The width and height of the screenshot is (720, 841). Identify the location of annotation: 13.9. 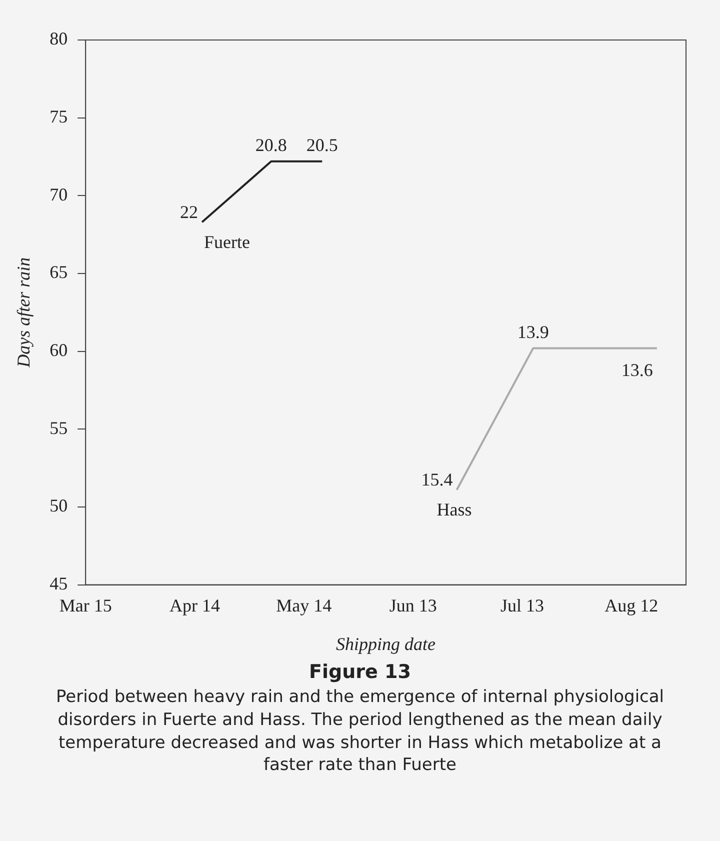
(533, 332).